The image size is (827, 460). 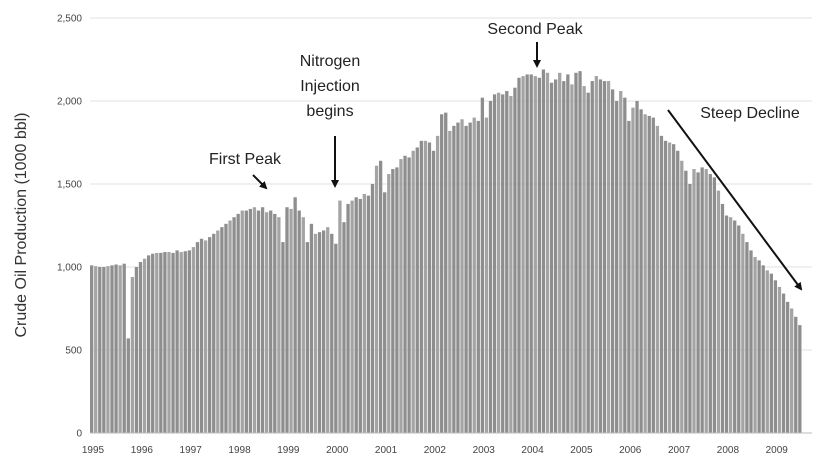 I want to click on annotation: Steep Decline, so click(x=750, y=113).